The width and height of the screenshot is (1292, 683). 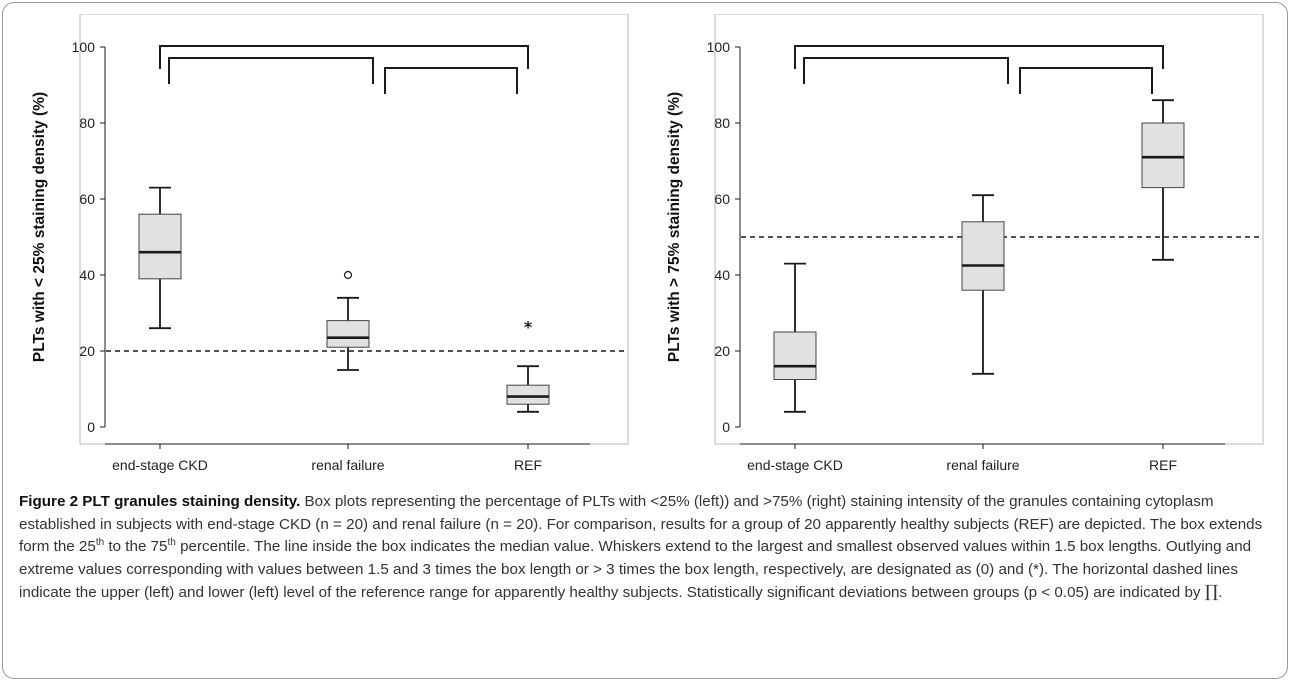 I want to click on caption-title: Figure 2 PLT granules staining density., so click(x=160, y=501).